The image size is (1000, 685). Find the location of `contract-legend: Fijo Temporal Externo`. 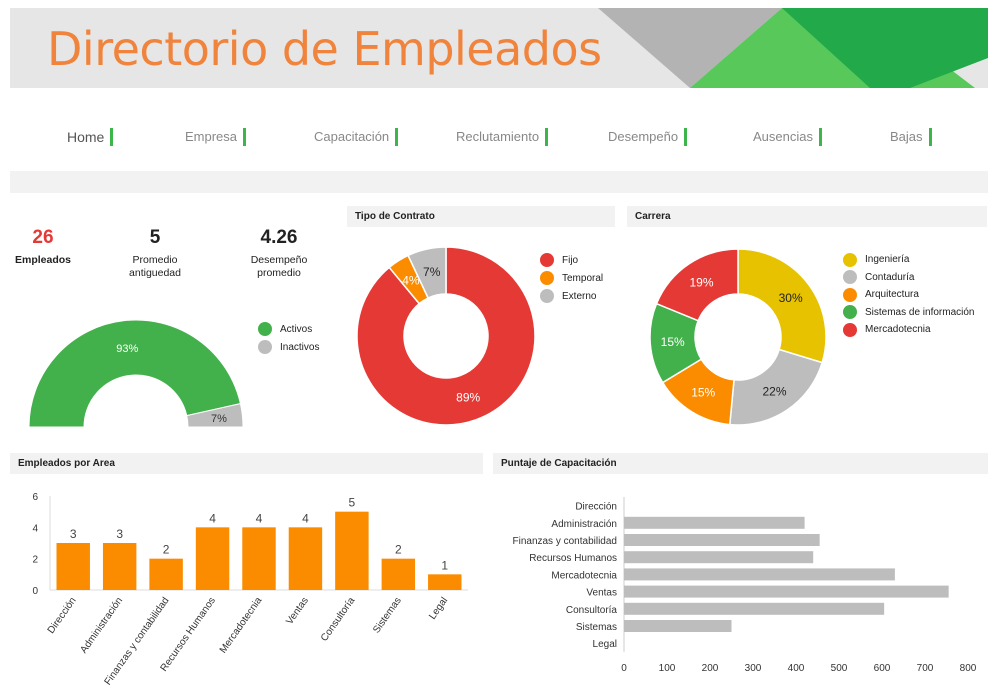

contract-legend: Fijo Temporal Externo is located at coordinates (571, 278).